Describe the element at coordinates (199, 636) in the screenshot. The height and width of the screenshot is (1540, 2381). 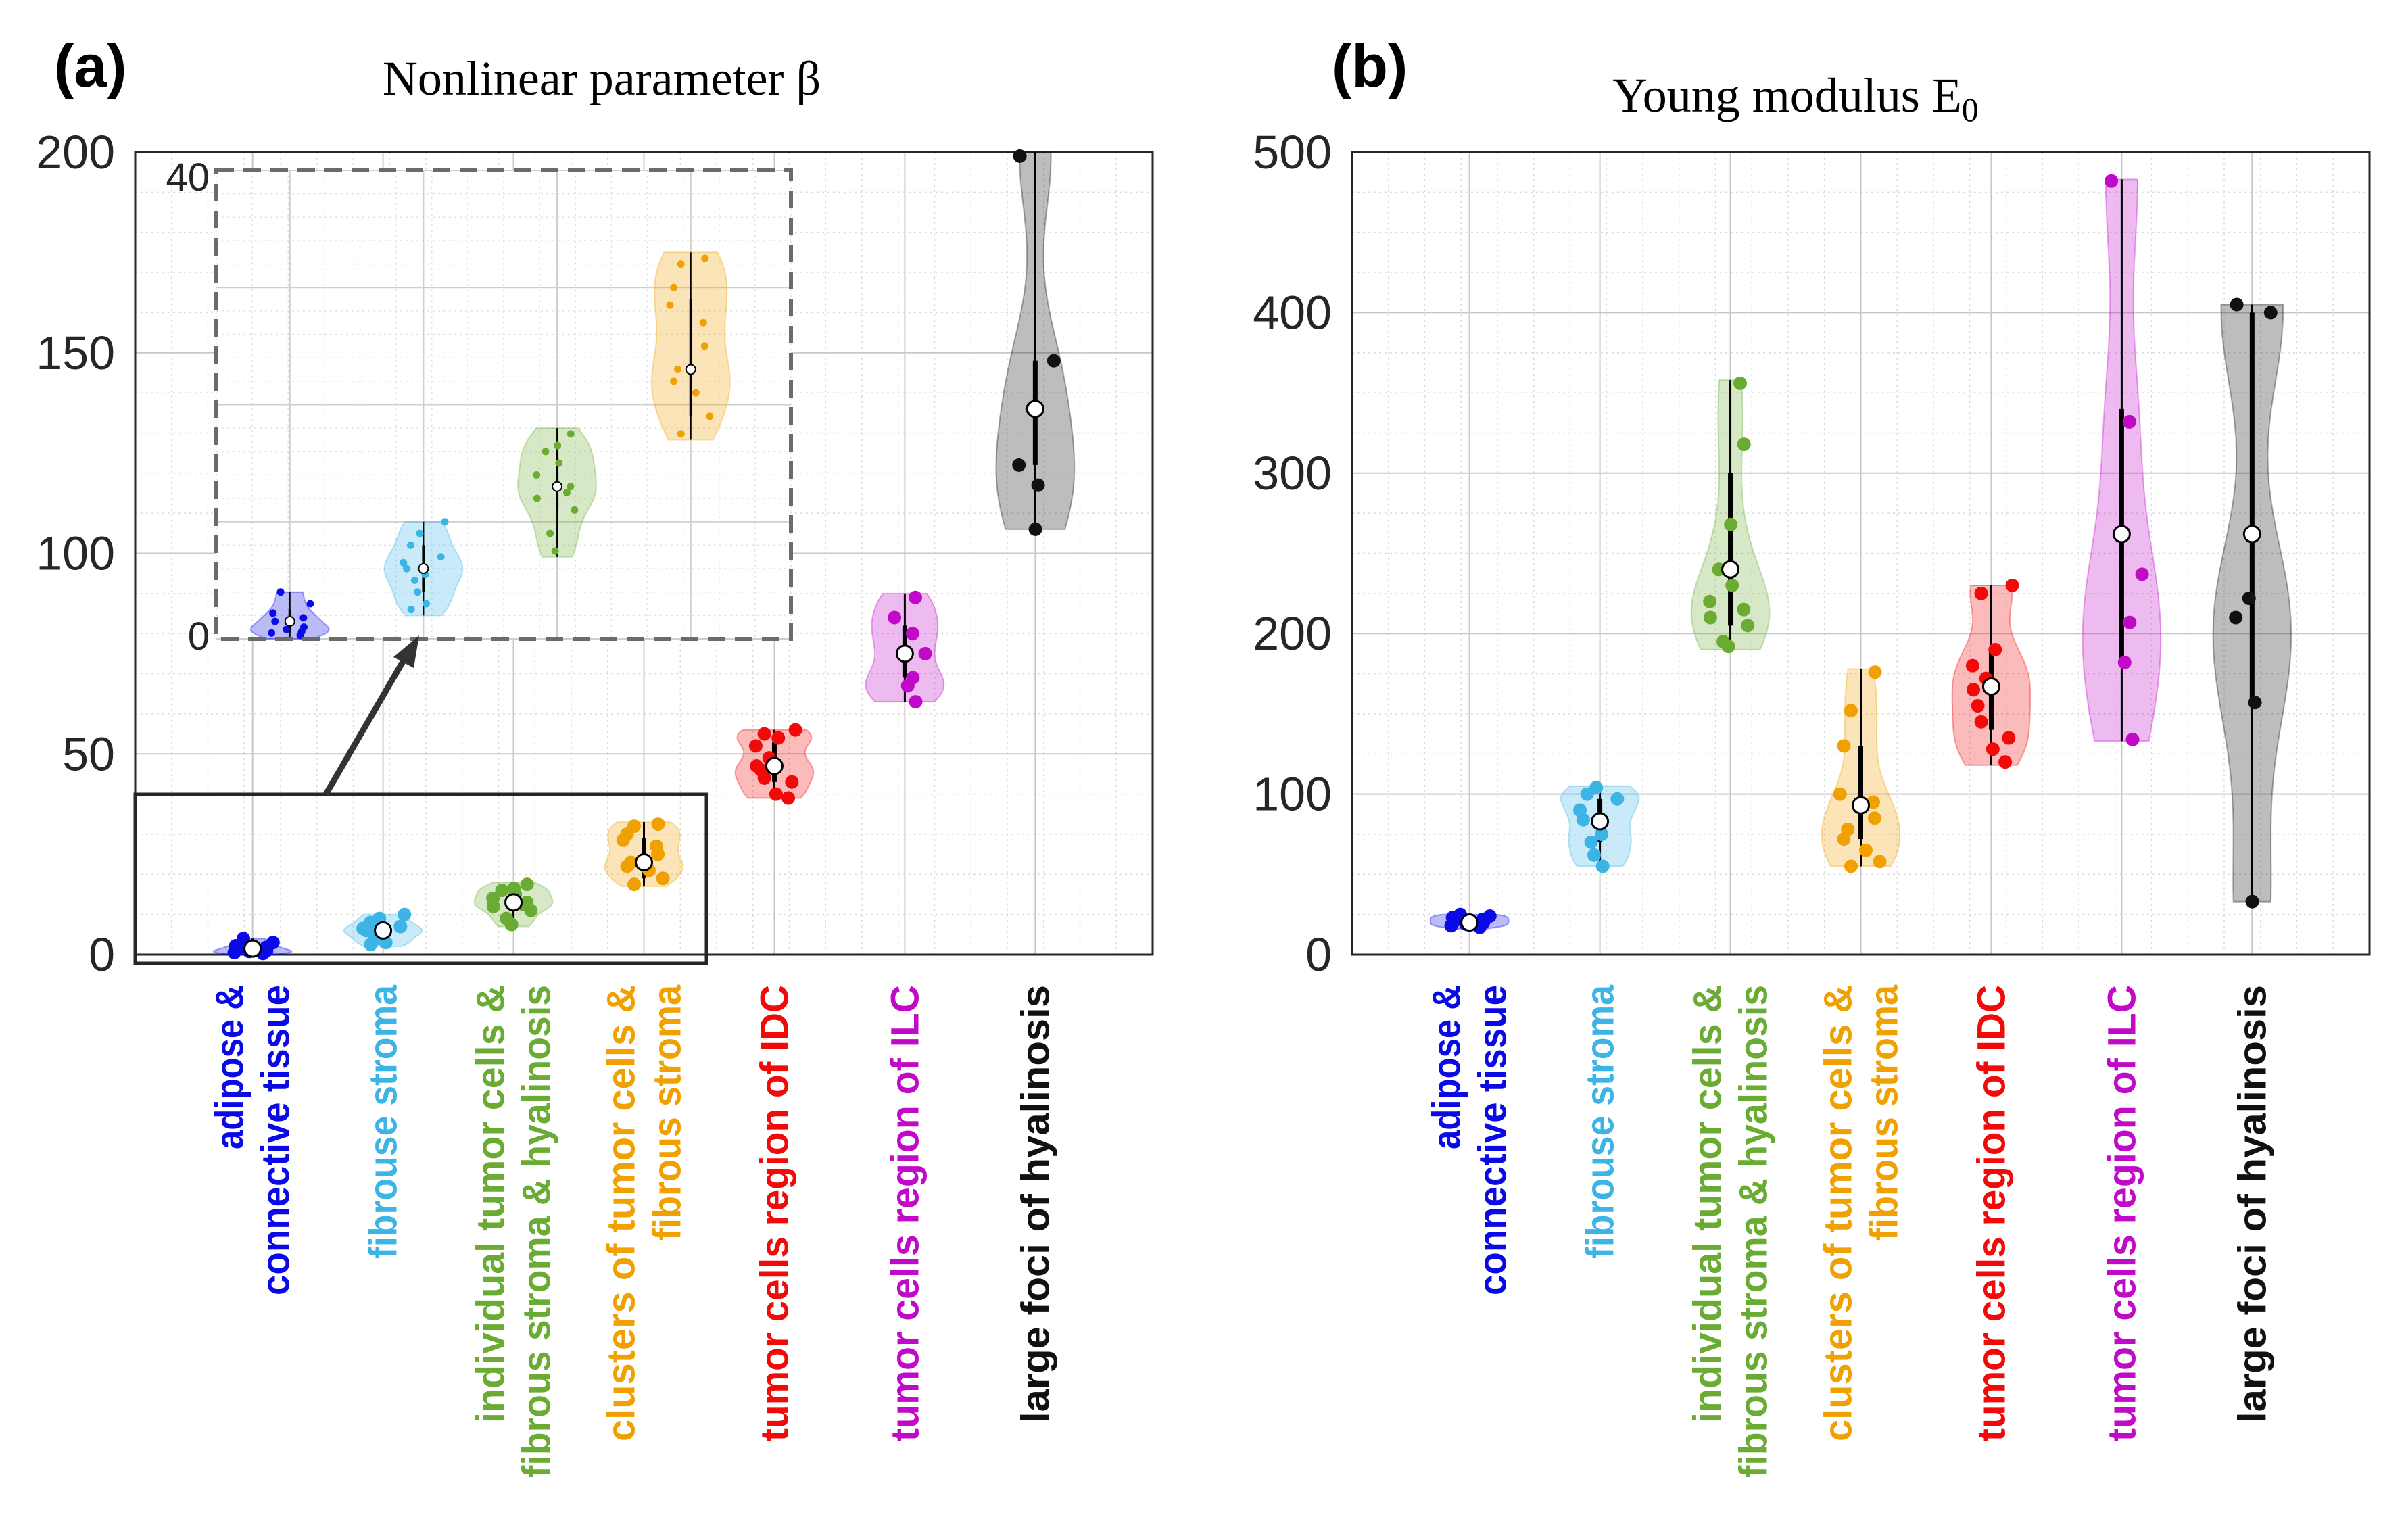
I see `inset-y-tick-label: 0` at that location.